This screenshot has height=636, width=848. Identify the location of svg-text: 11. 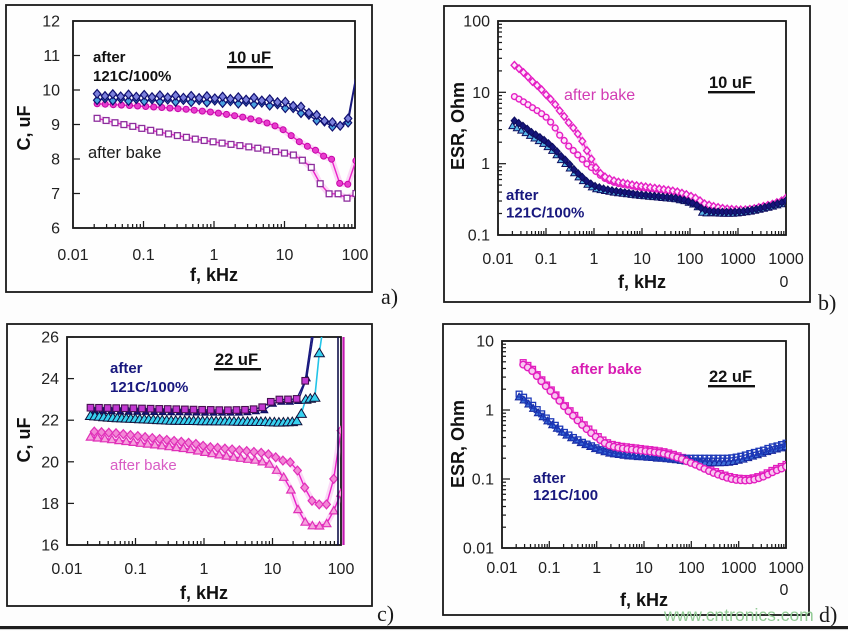
(51, 56).